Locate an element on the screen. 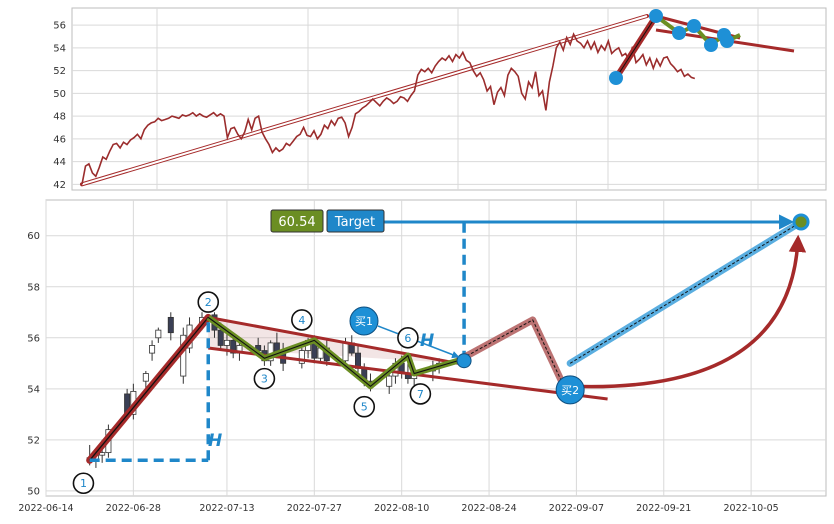  x-tick-label: 2022-06-28 is located at coordinates (133, 508).